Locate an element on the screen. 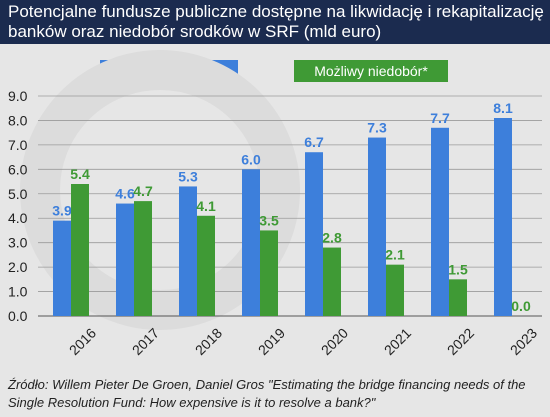 The width and height of the screenshot is (550, 417). y-tick-label: 6.0 is located at coordinates (18, 169).